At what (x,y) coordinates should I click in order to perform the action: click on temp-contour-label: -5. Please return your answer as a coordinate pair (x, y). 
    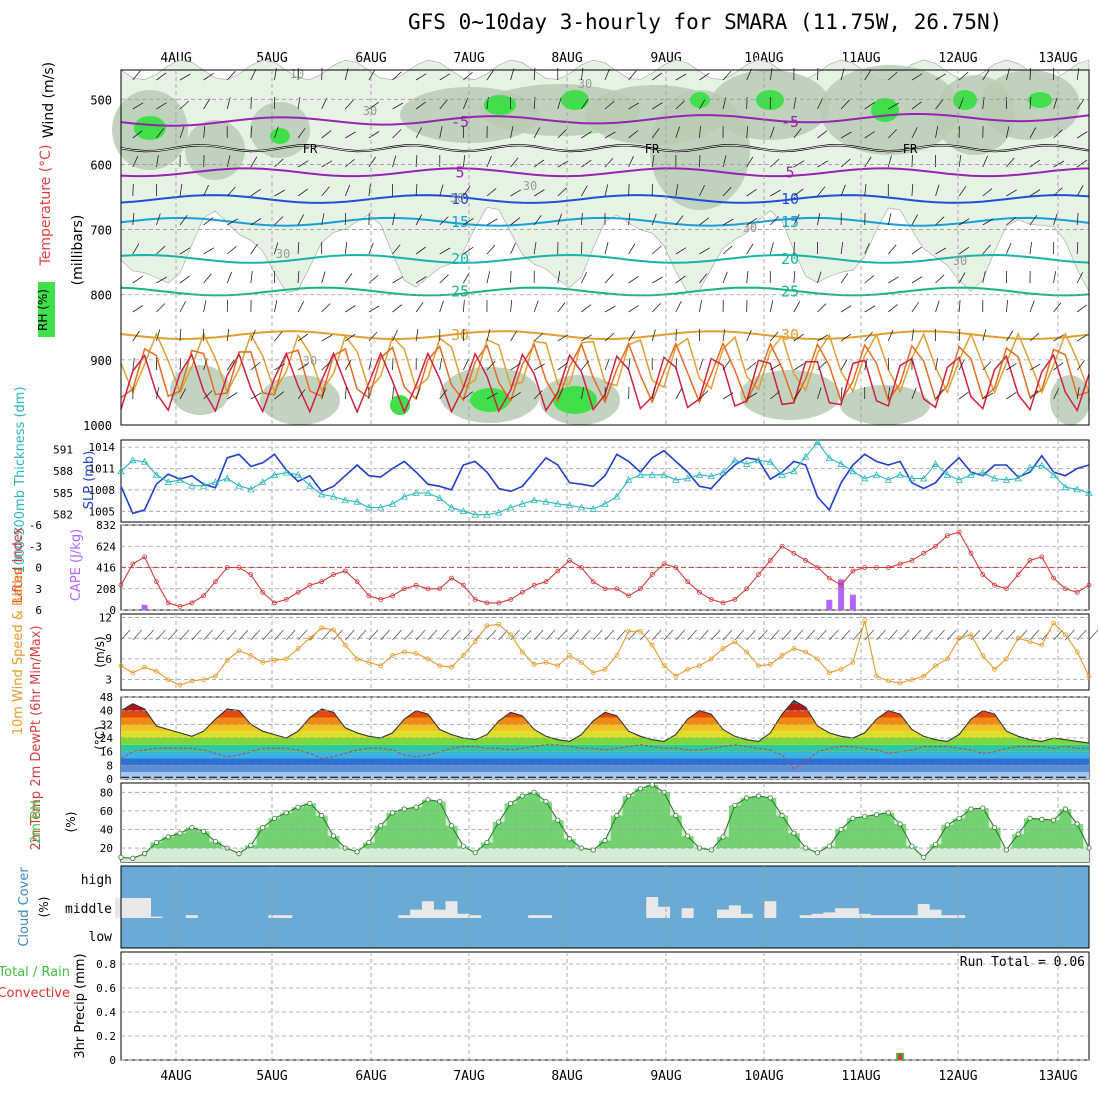
    Looking at the image, I should click on (790, 122).